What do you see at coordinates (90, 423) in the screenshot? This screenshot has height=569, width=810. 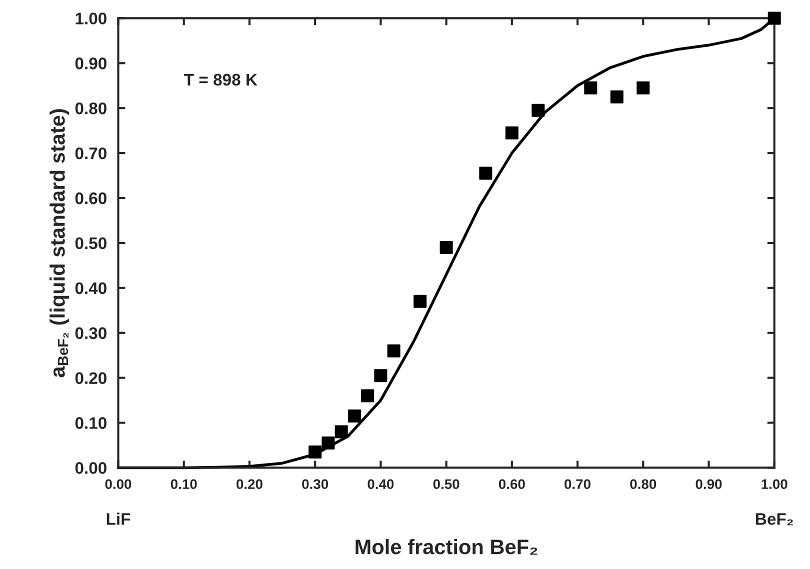 I see `y-tick-label: 0.10` at bounding box center [90, 423].